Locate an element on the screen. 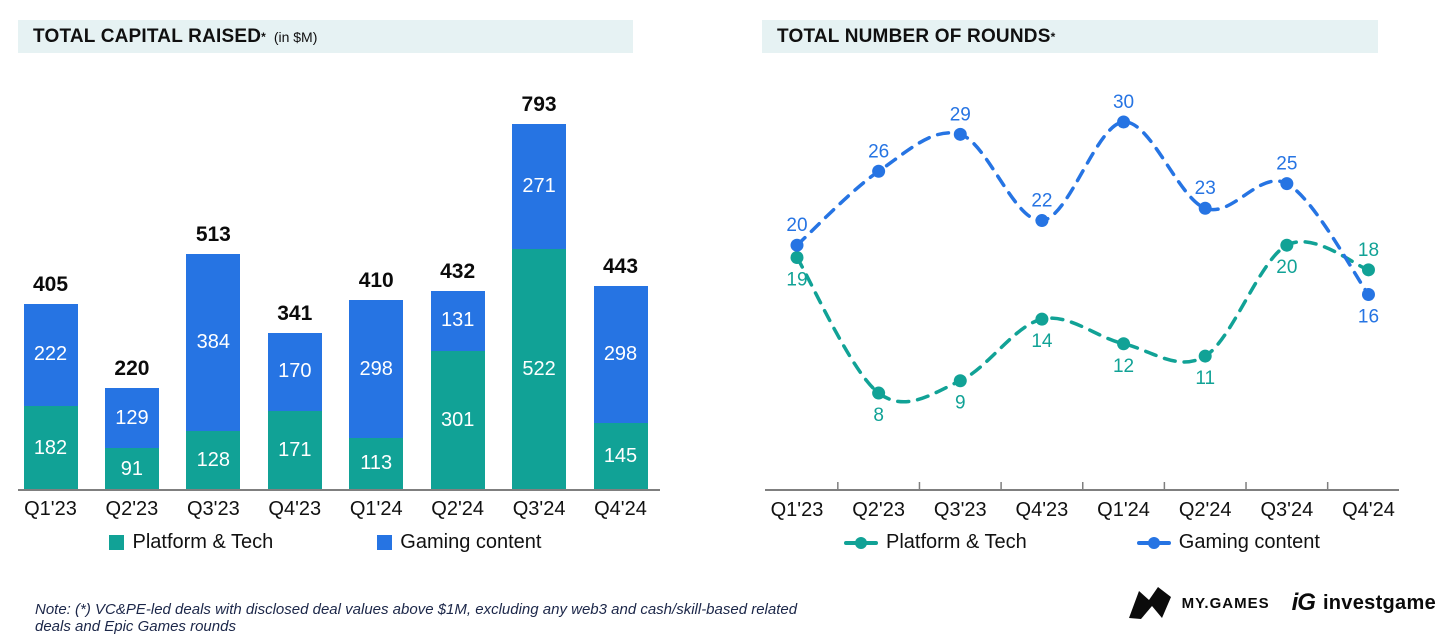 This screenshot has width=1456, height=638. gaming-content-value-label: 16 is located at coordinates (1368, 316).